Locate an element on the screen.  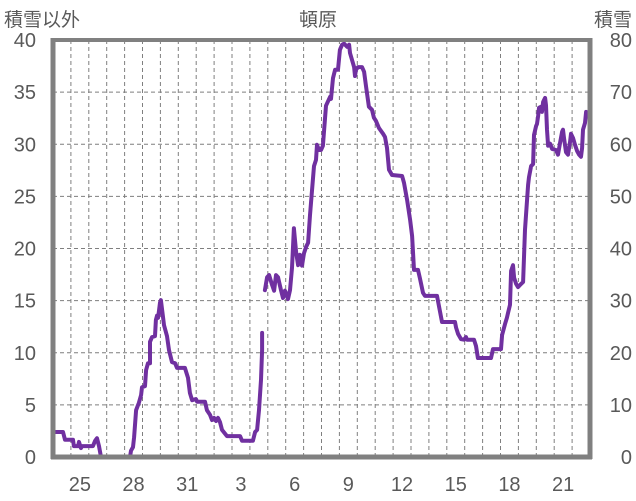
x-tick-label: 31 is located at coordinates (187, 485).